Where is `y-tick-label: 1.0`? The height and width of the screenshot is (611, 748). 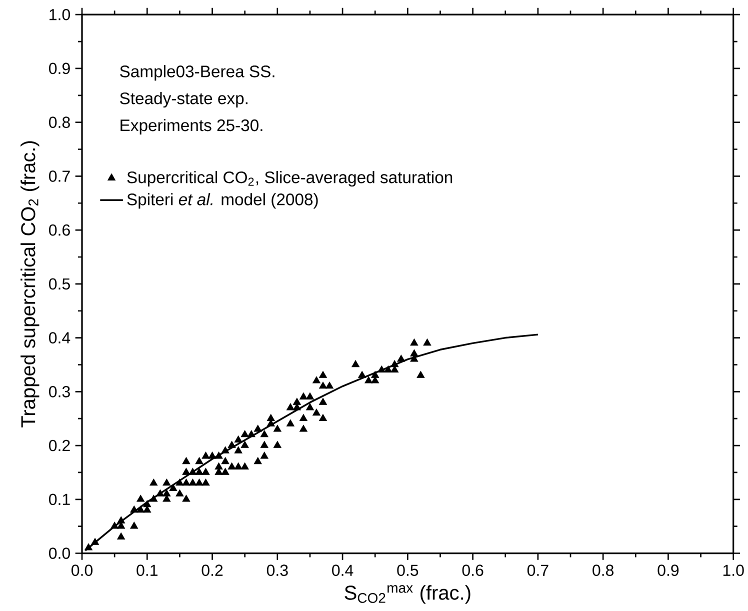
y-tick-label: 1.0 is located at coordinates (60, 14).